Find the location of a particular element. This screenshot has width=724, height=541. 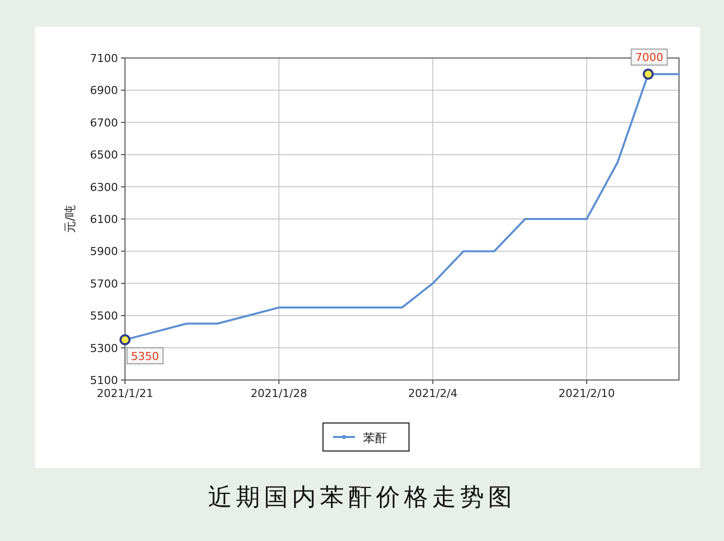

y-tick-label: 6500 is located at coordinates (104, 155).